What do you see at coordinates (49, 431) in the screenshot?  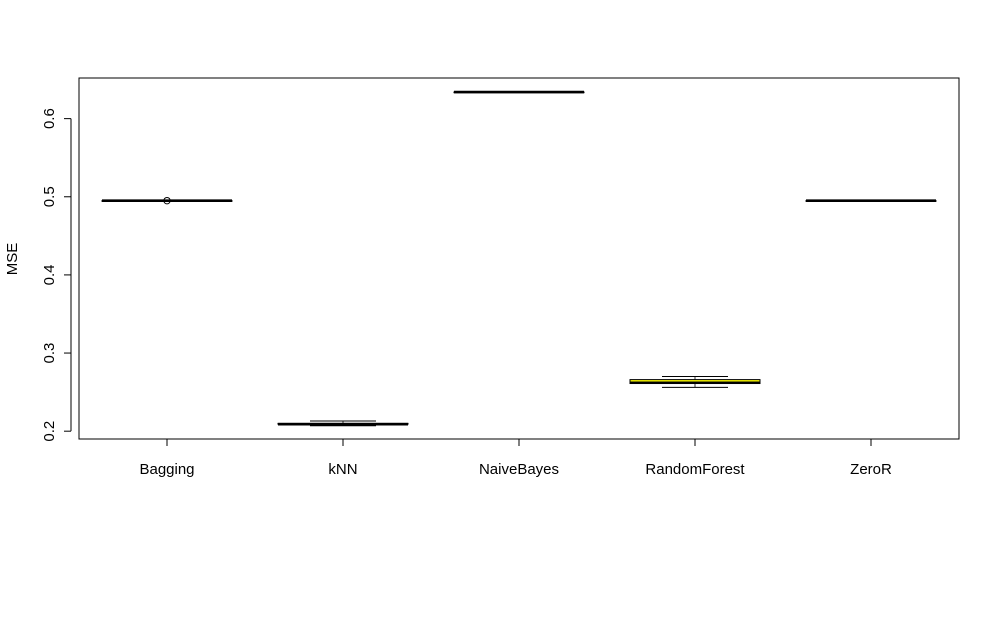 I see `y-tick-label: 0.2` at bounding box center [49, 431].